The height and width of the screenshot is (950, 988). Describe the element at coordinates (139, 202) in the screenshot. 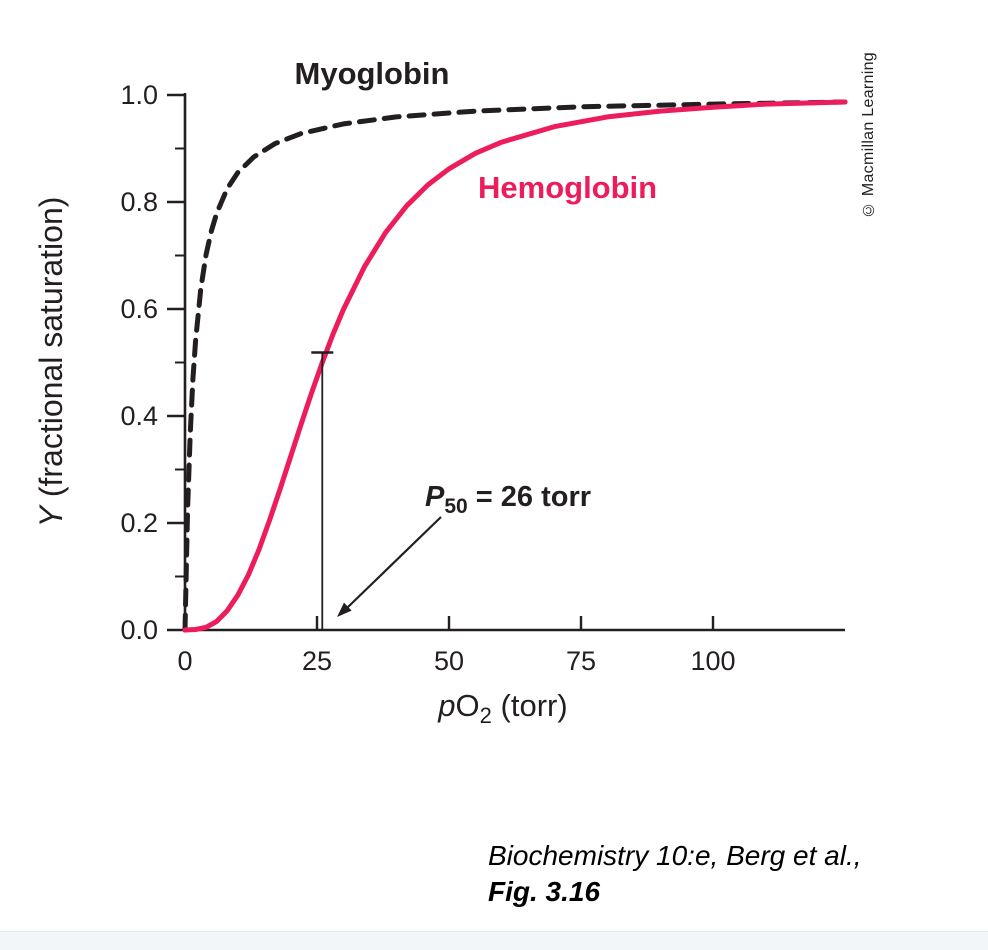

I see `y-tick-label: 0.8` at that location.